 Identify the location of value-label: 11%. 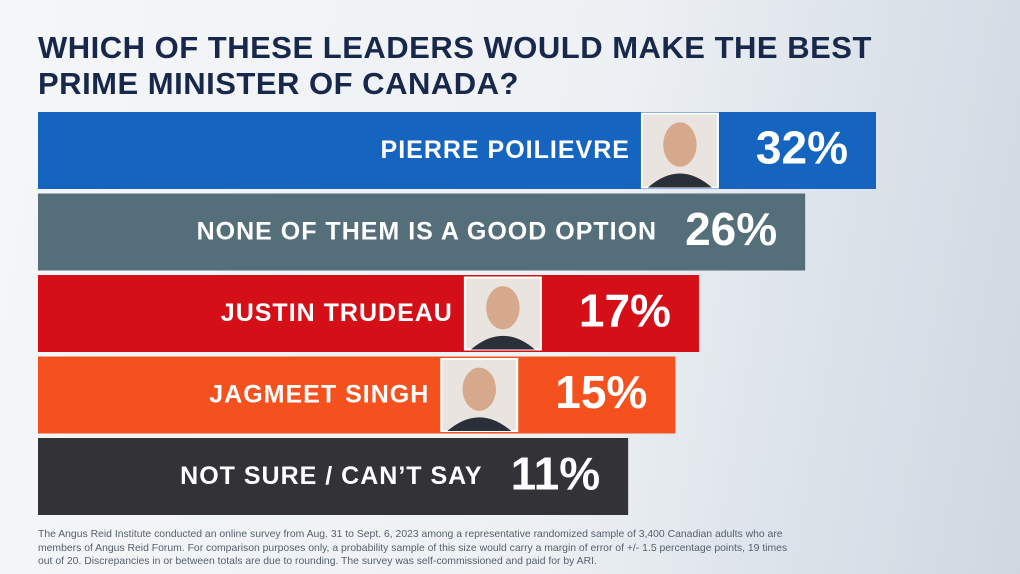
(556, 474).